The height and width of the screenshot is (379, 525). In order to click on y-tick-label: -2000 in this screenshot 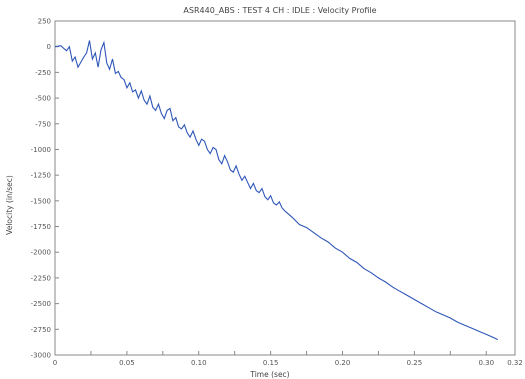, I will do `click(41, 253)`.